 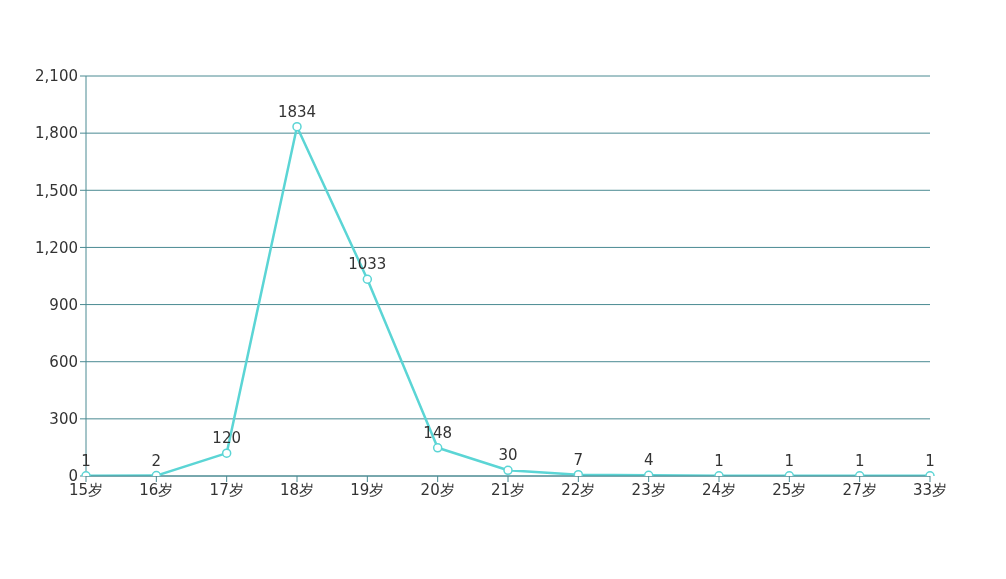 I want to click on x-tick-label: 33岁, so click(x=930, y=489).